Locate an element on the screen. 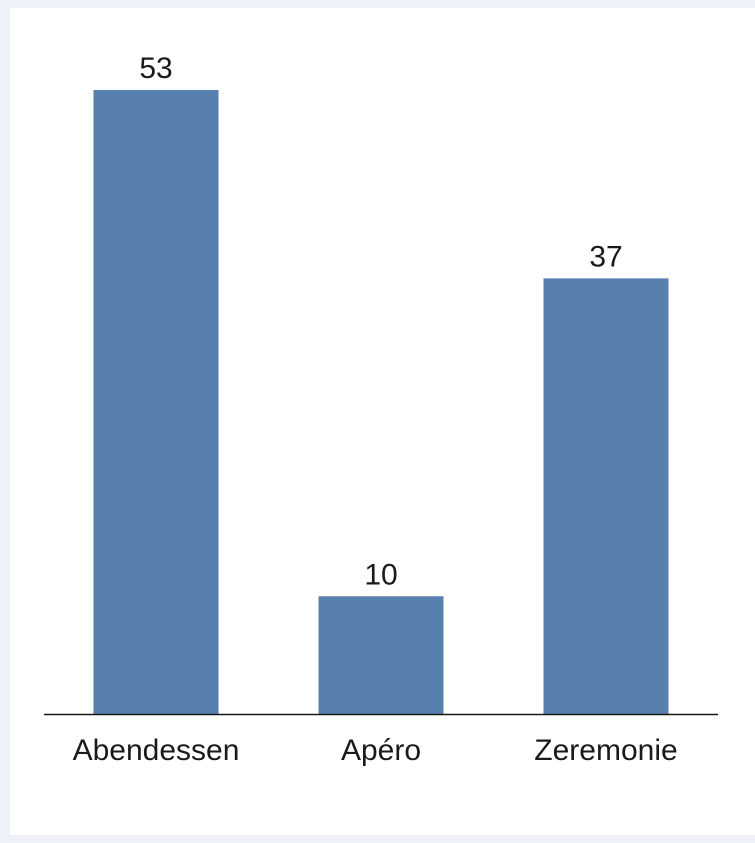 The height and width of the screenshot is (843, 755). x-tick-label-2: Zeremonie is located at coordinates (605, 750).